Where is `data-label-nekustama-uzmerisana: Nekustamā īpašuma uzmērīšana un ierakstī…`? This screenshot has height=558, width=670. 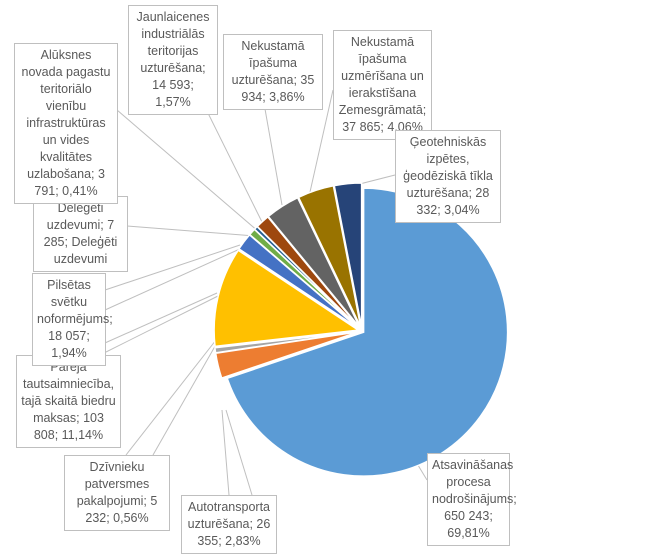
data-label-nekustama-uzmerisana: Nekustamā īpašuma uzmērīšana un ierakstī… is located at coordinates (382, 85).